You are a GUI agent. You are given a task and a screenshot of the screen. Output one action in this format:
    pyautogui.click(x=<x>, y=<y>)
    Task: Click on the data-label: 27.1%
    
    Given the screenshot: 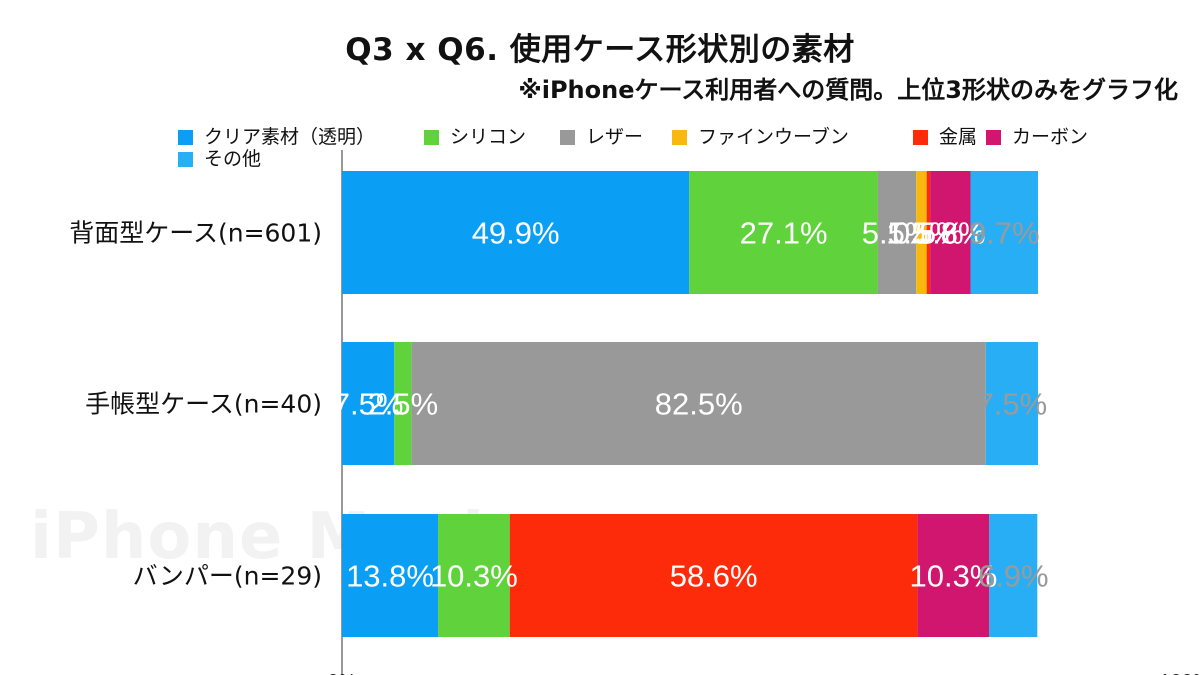 What is the action you would take?
    pyautogui.click(x=784, y=233)
    